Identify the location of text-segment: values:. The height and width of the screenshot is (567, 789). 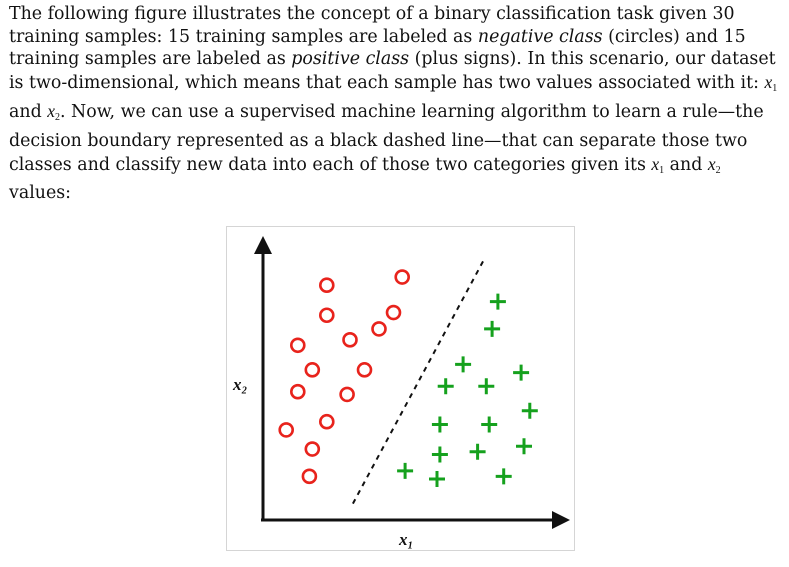
(40, 193).